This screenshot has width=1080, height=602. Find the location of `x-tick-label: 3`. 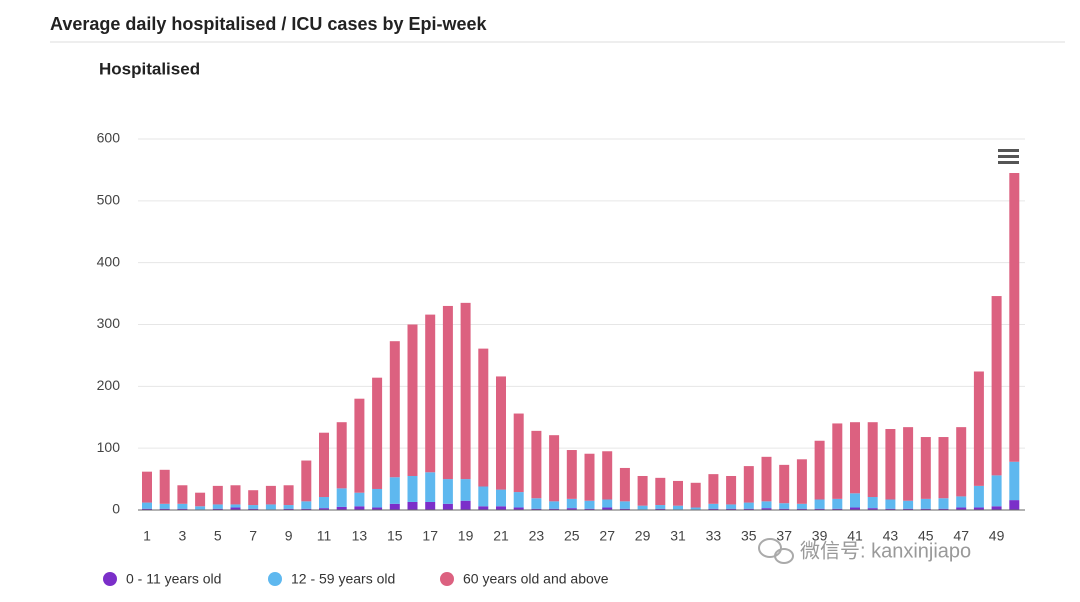

x-tick-label: 3 is located at coordinates (183, 536).